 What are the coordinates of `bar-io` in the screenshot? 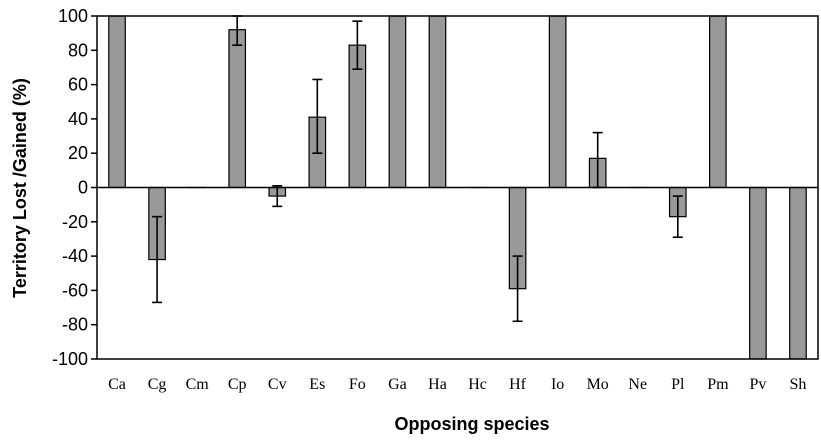 It's located at (557, 102).